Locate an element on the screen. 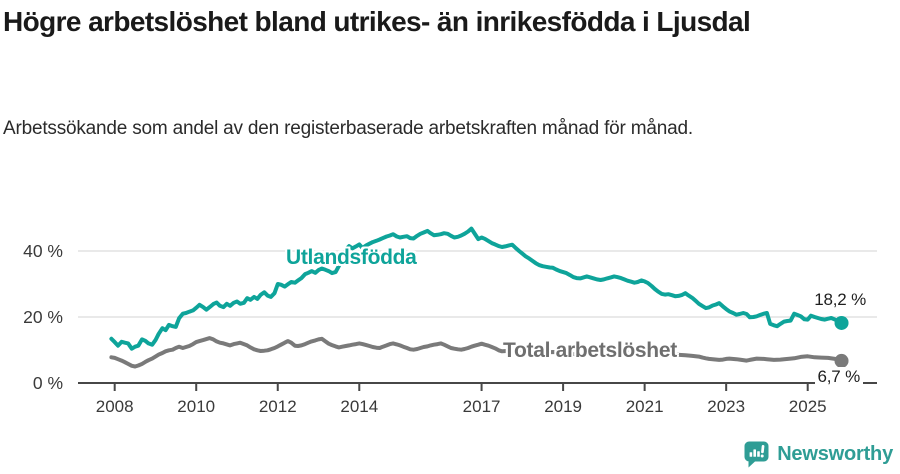 The image size is (900, 474). y-tick-label: 0 % is located at coordinates (48, 383).